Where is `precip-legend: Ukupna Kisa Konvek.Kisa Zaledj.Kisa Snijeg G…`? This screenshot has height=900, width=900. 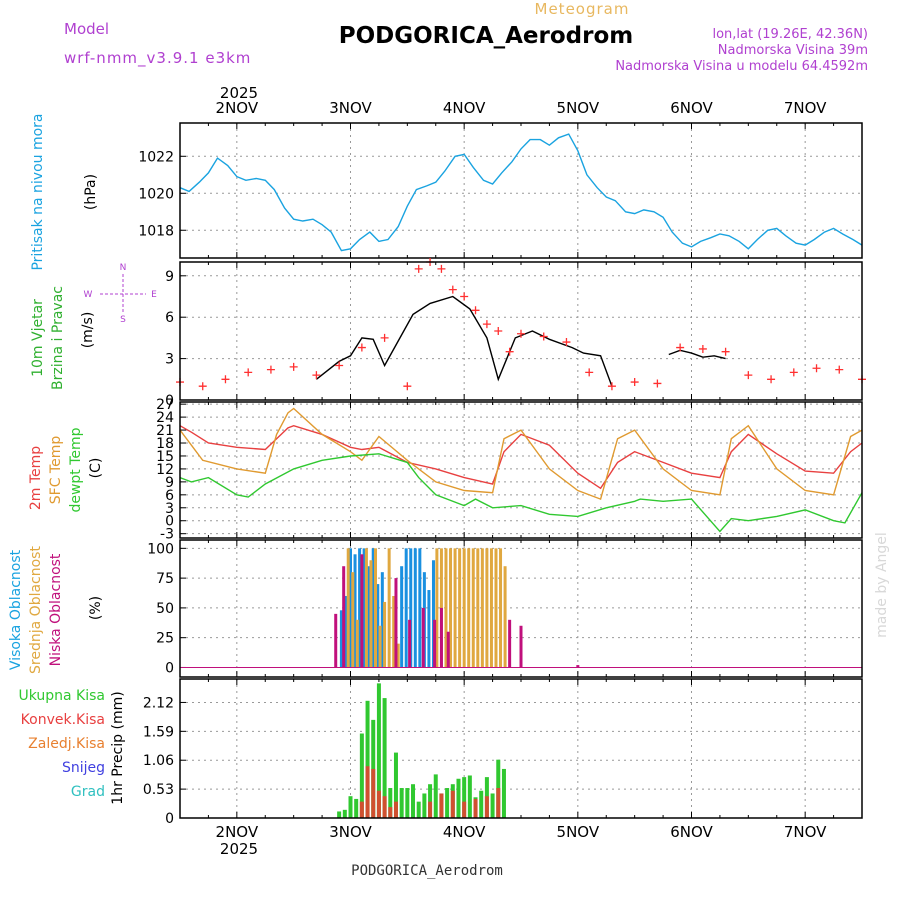
precip-legend: Ukupna Kisa Konvek.Kisa Zaledj.Kisa Snijeg G… is located at coordinates (61, 744).